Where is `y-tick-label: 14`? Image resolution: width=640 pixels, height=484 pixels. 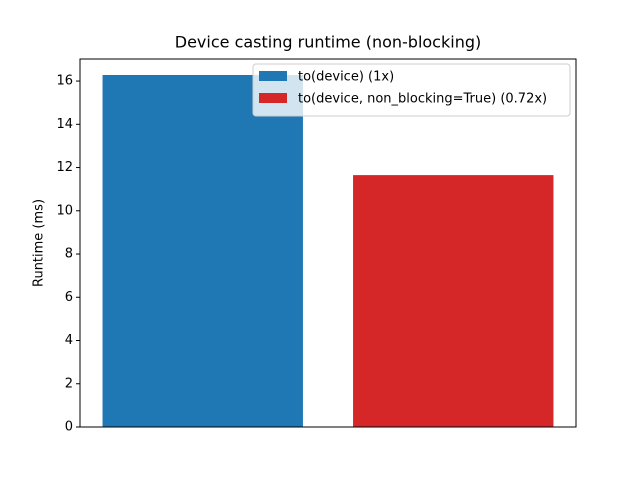 y-tick-label: 14 is located at coordinates (64, 124).